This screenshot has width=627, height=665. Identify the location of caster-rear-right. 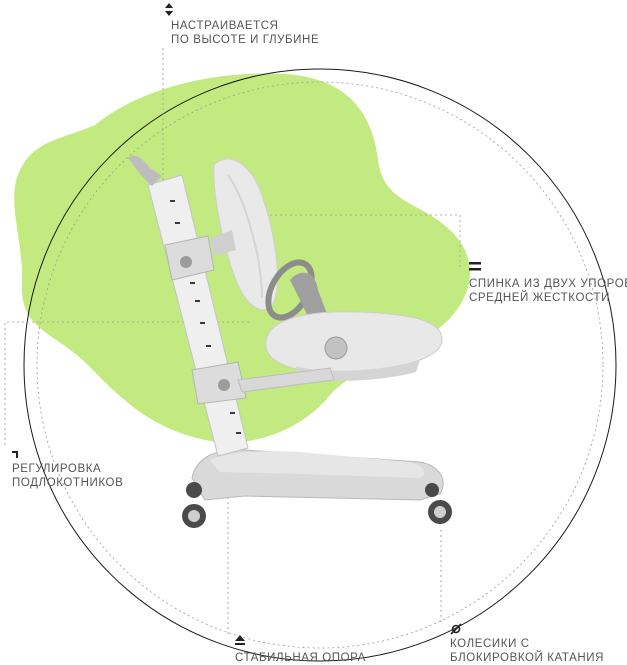
(432, 490).